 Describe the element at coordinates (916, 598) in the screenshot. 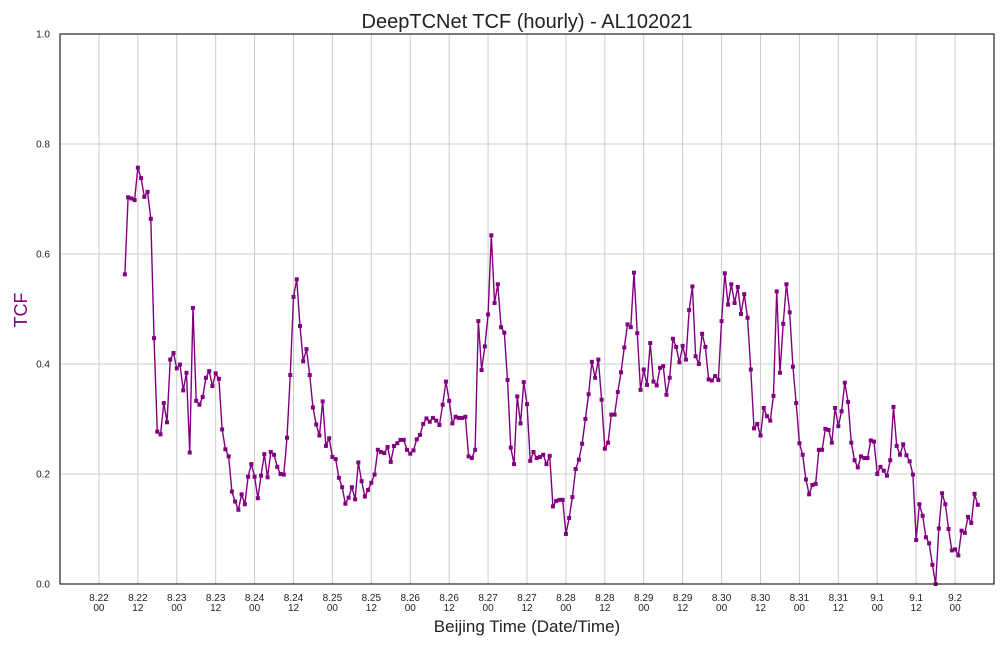

I see `x-tick-date: 9.1` at that location.